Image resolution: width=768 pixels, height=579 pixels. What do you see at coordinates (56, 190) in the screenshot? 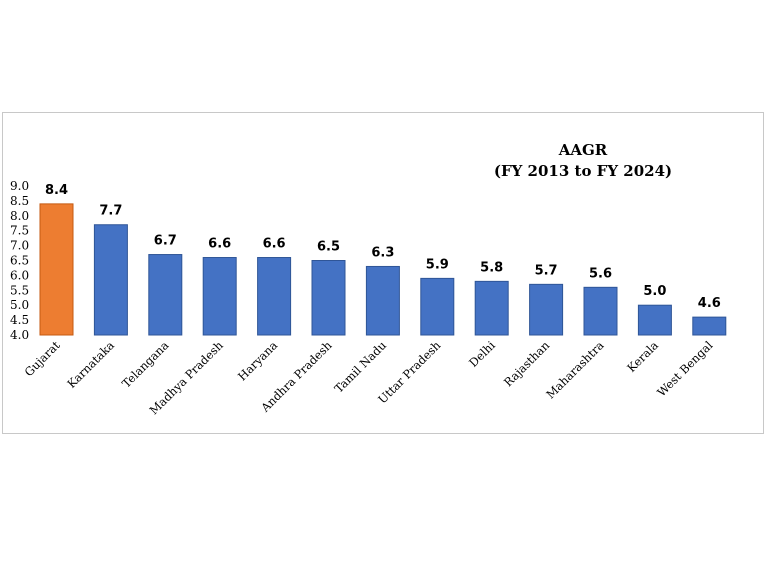
I see `data-label: 8.4` at bounding box center [56, 190].